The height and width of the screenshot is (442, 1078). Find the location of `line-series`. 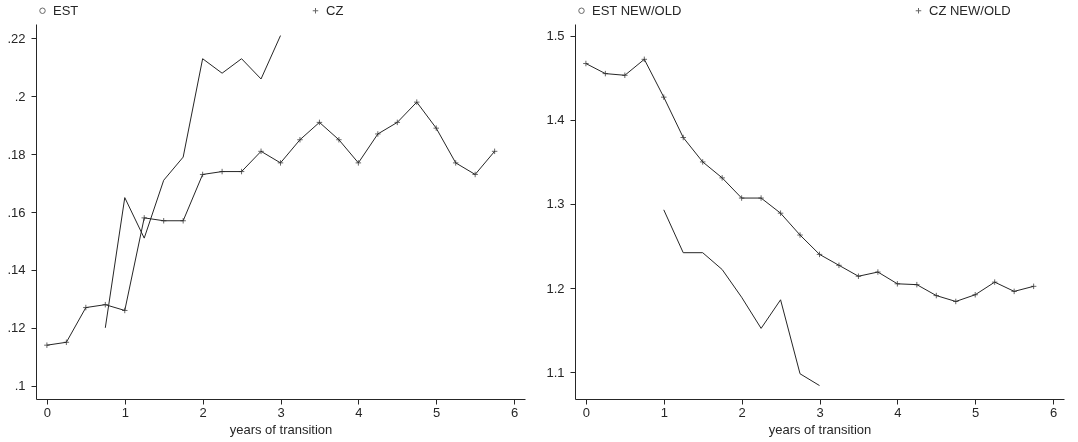

line-series is located at coordinates (741, 298).